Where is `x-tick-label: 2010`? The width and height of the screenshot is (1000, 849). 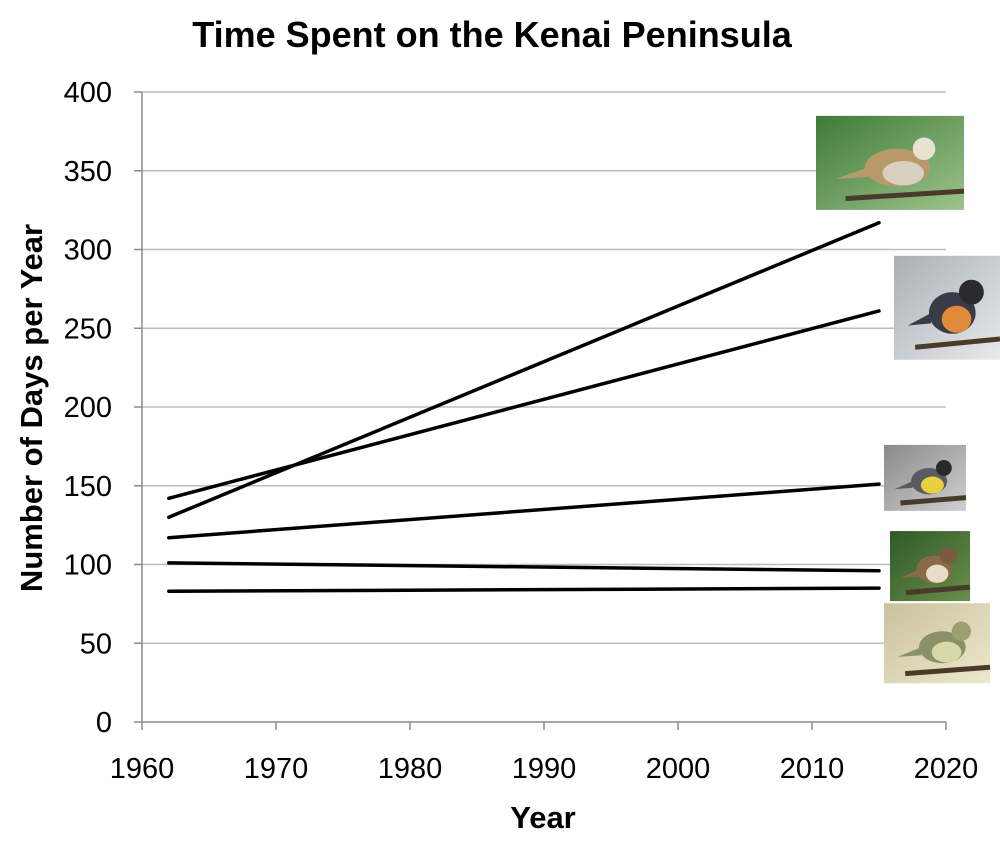
x-tick-label: 2010 is located at coordinates (812, 769).